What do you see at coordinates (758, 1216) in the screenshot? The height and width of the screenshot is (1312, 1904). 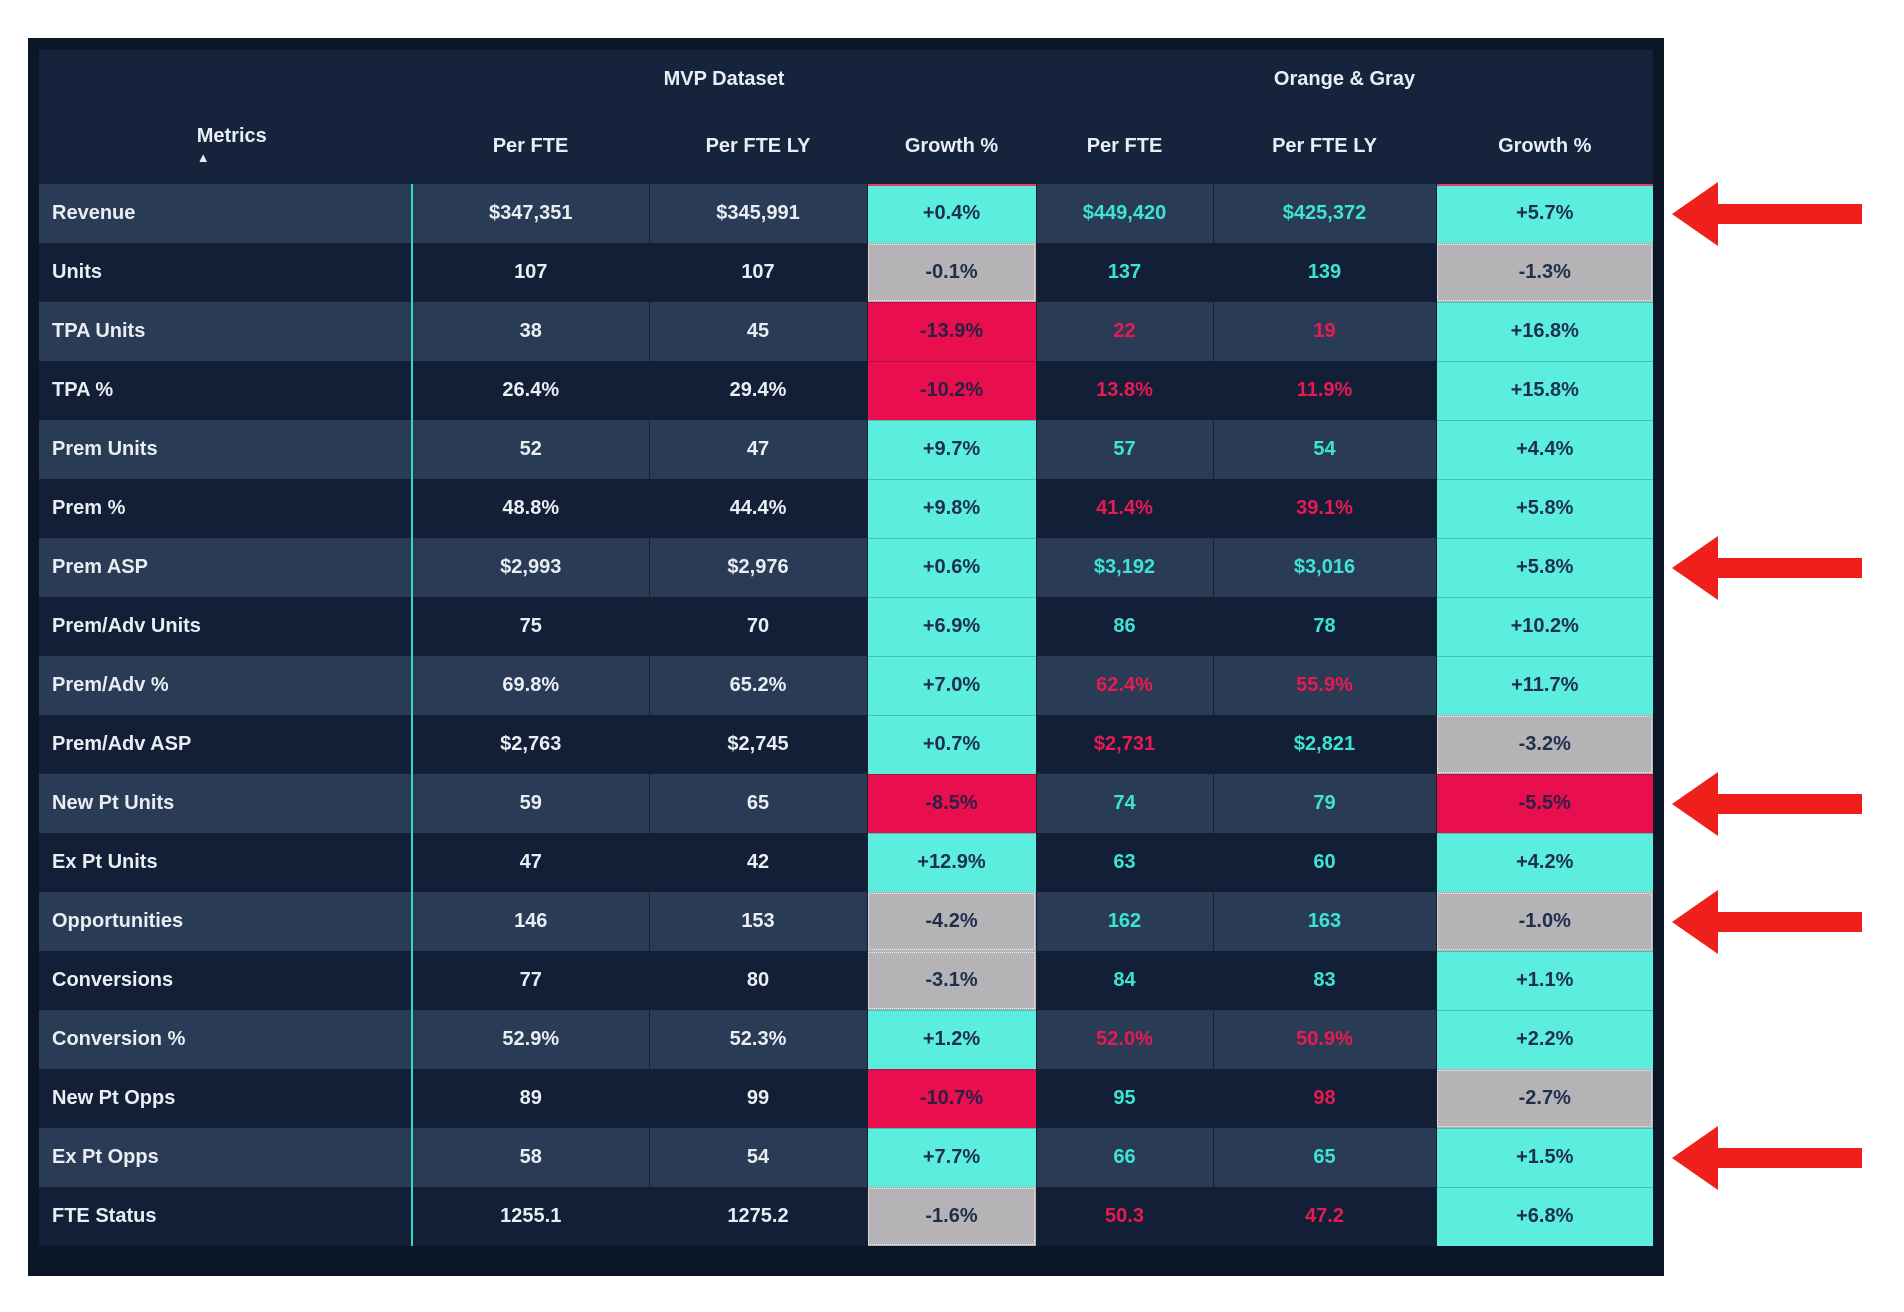 I see `mvp-per-fte-ly-value: 1275.2` at bounding box center [758, 1216].